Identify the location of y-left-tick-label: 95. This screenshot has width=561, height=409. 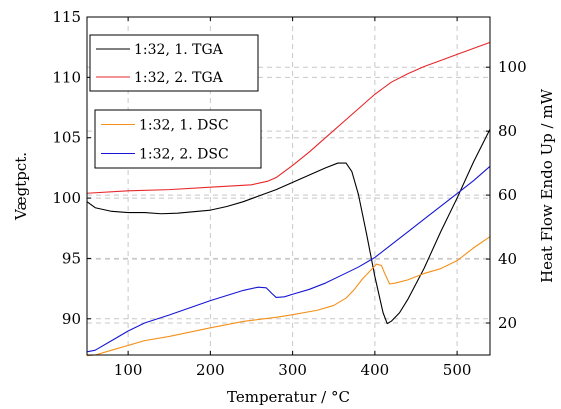
(71, 258).